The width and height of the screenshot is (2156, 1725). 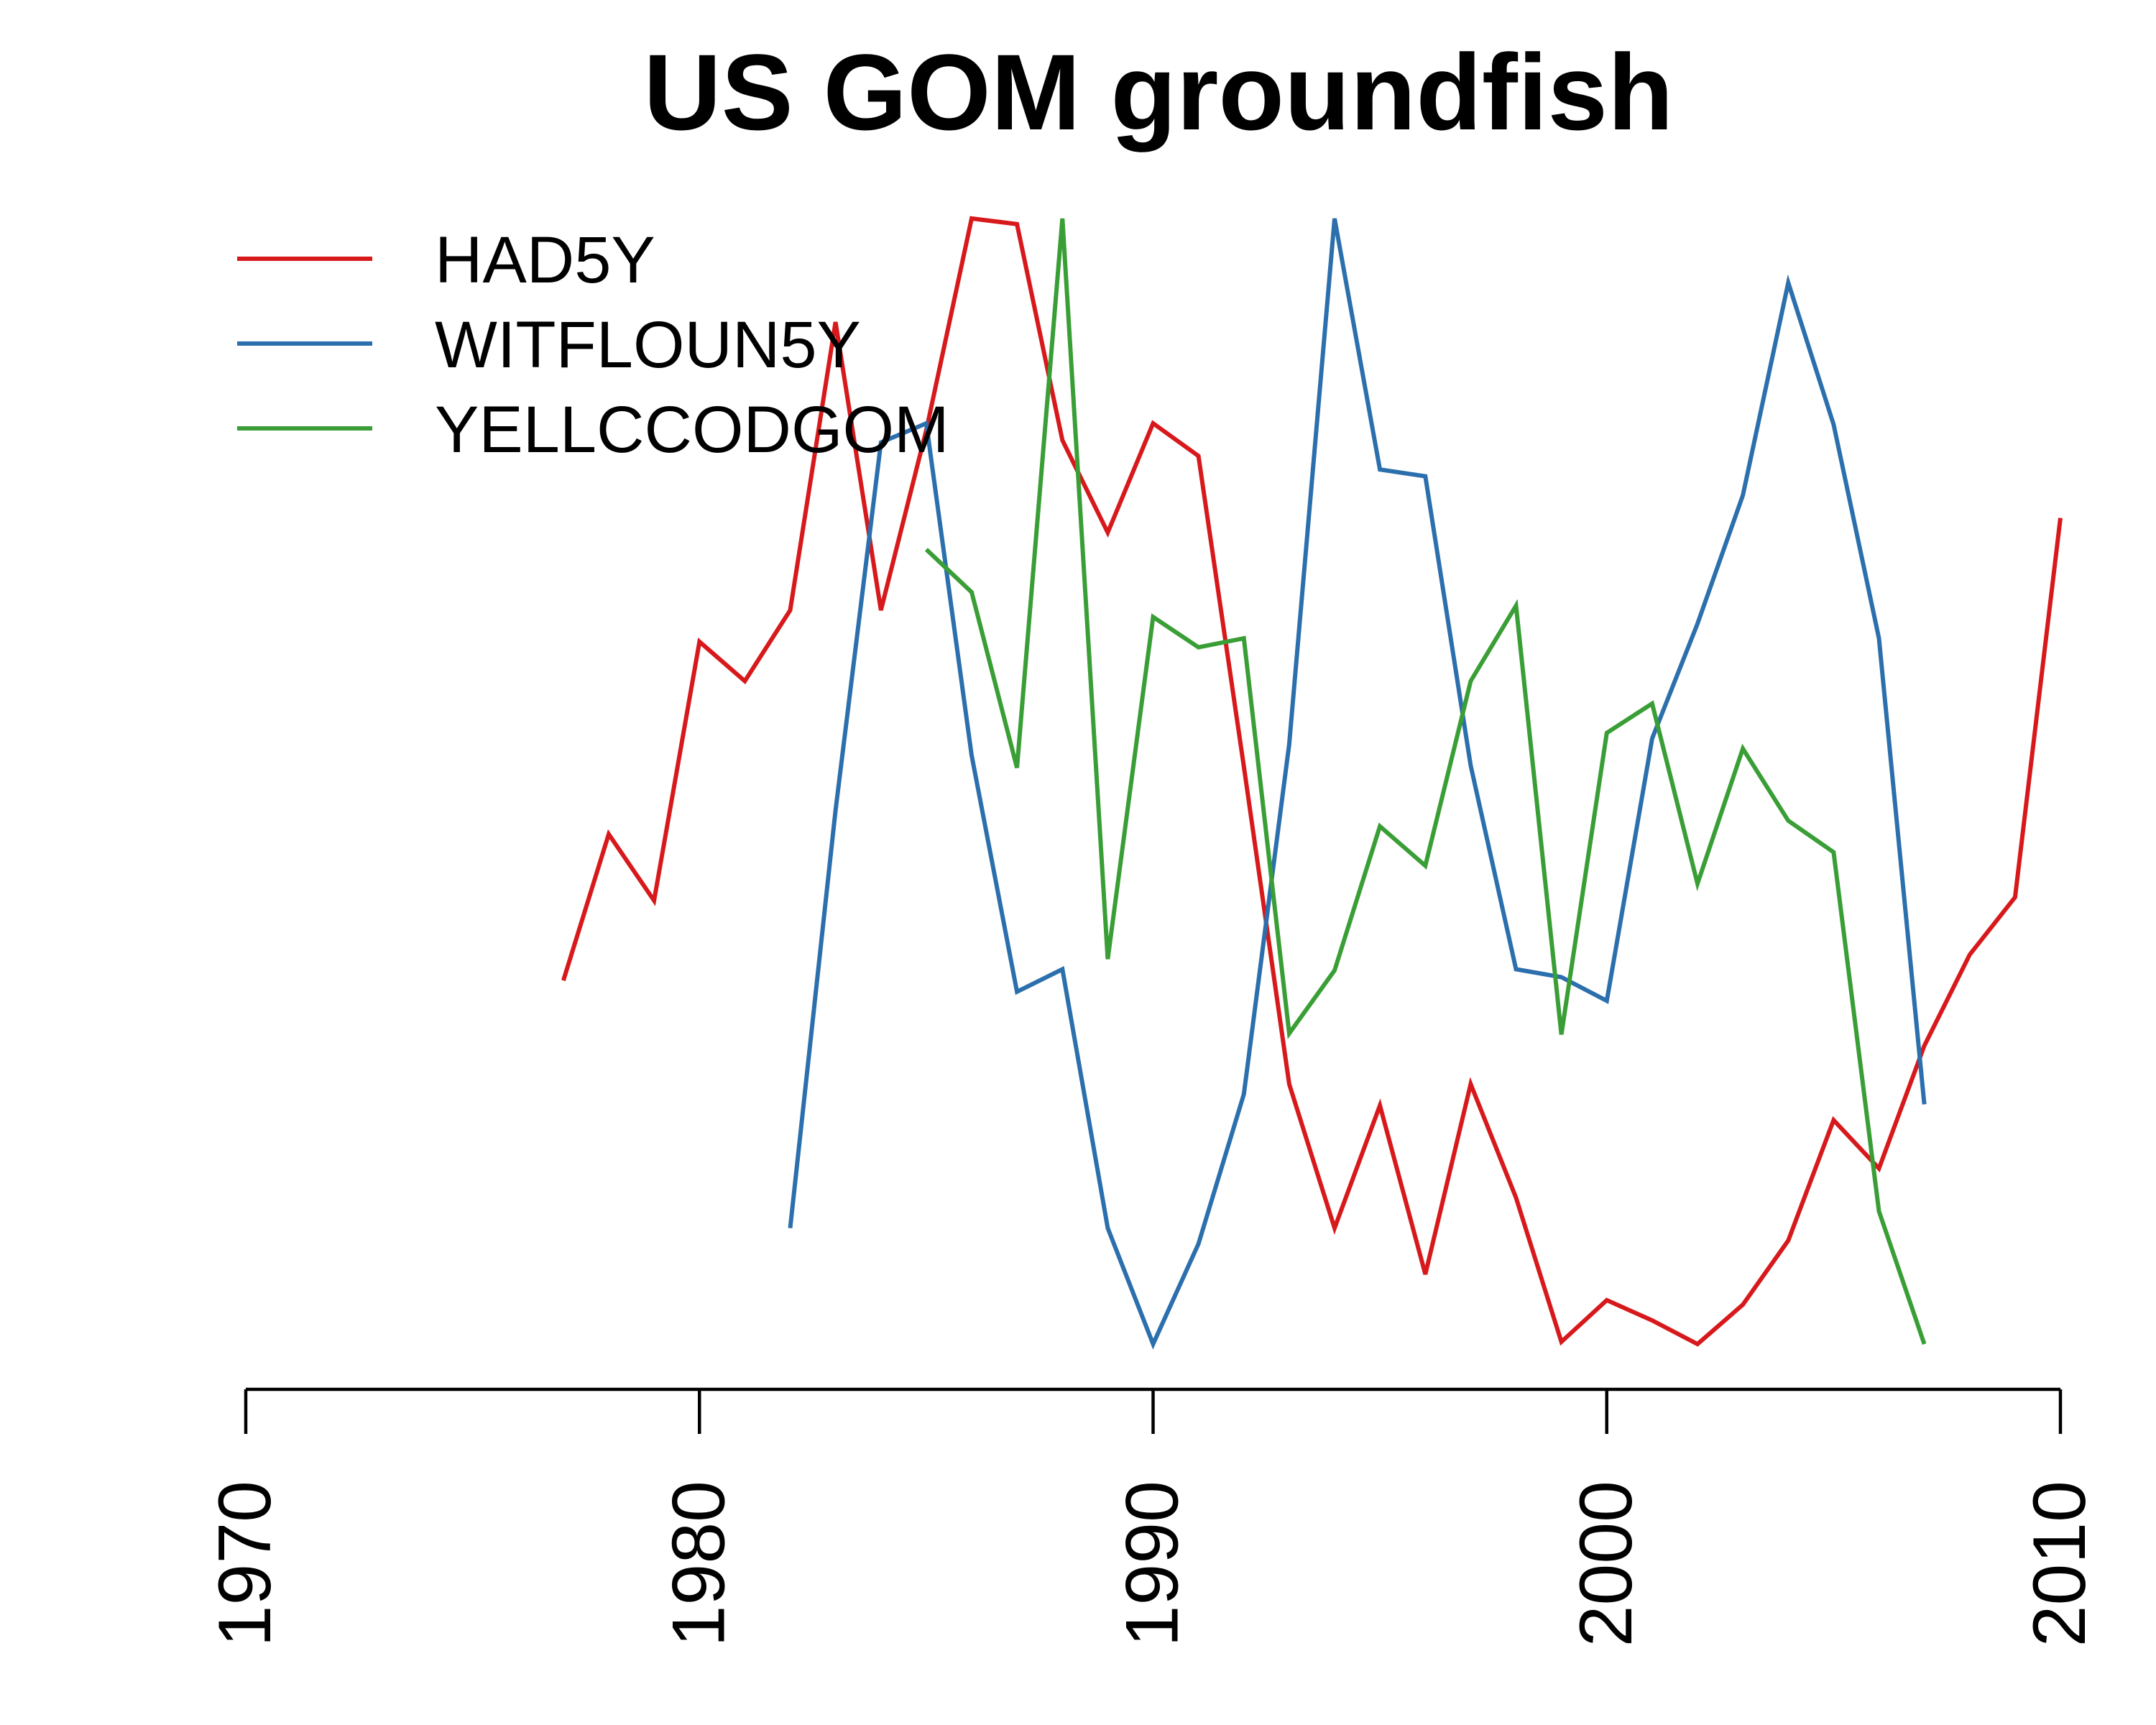 I want to click on legend-label-had5y: HAD5Y, so click(x=545, y=260).